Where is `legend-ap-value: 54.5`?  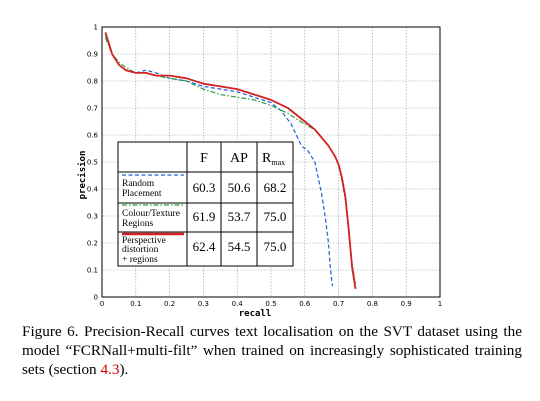
legend-ap-value: 54.5 is located at coordinates (239, 246).